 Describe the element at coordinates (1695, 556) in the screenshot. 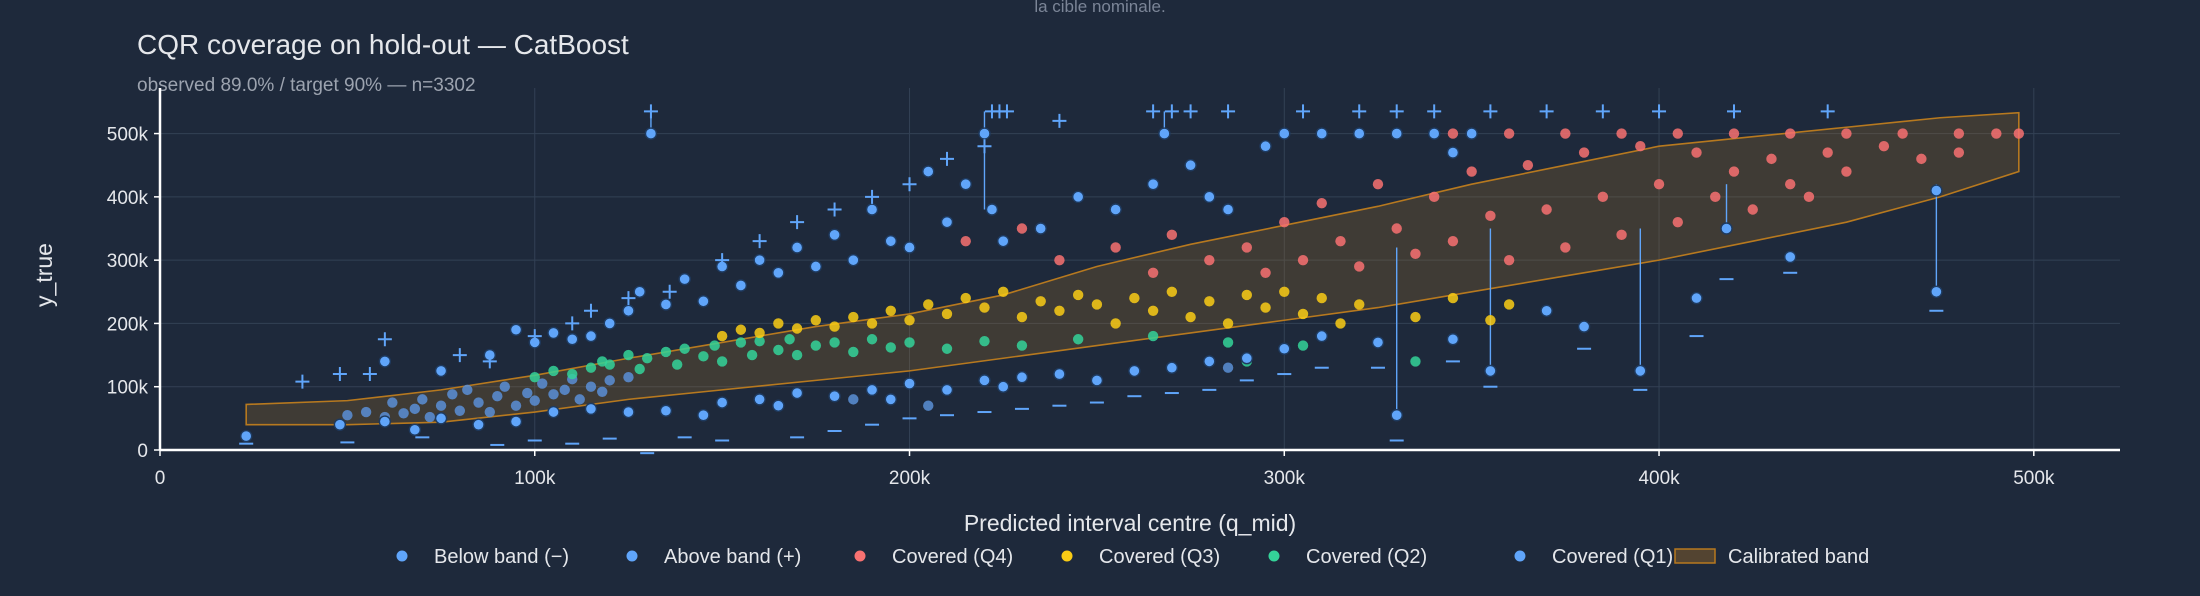

I see `legend-swatch-band` at that location.